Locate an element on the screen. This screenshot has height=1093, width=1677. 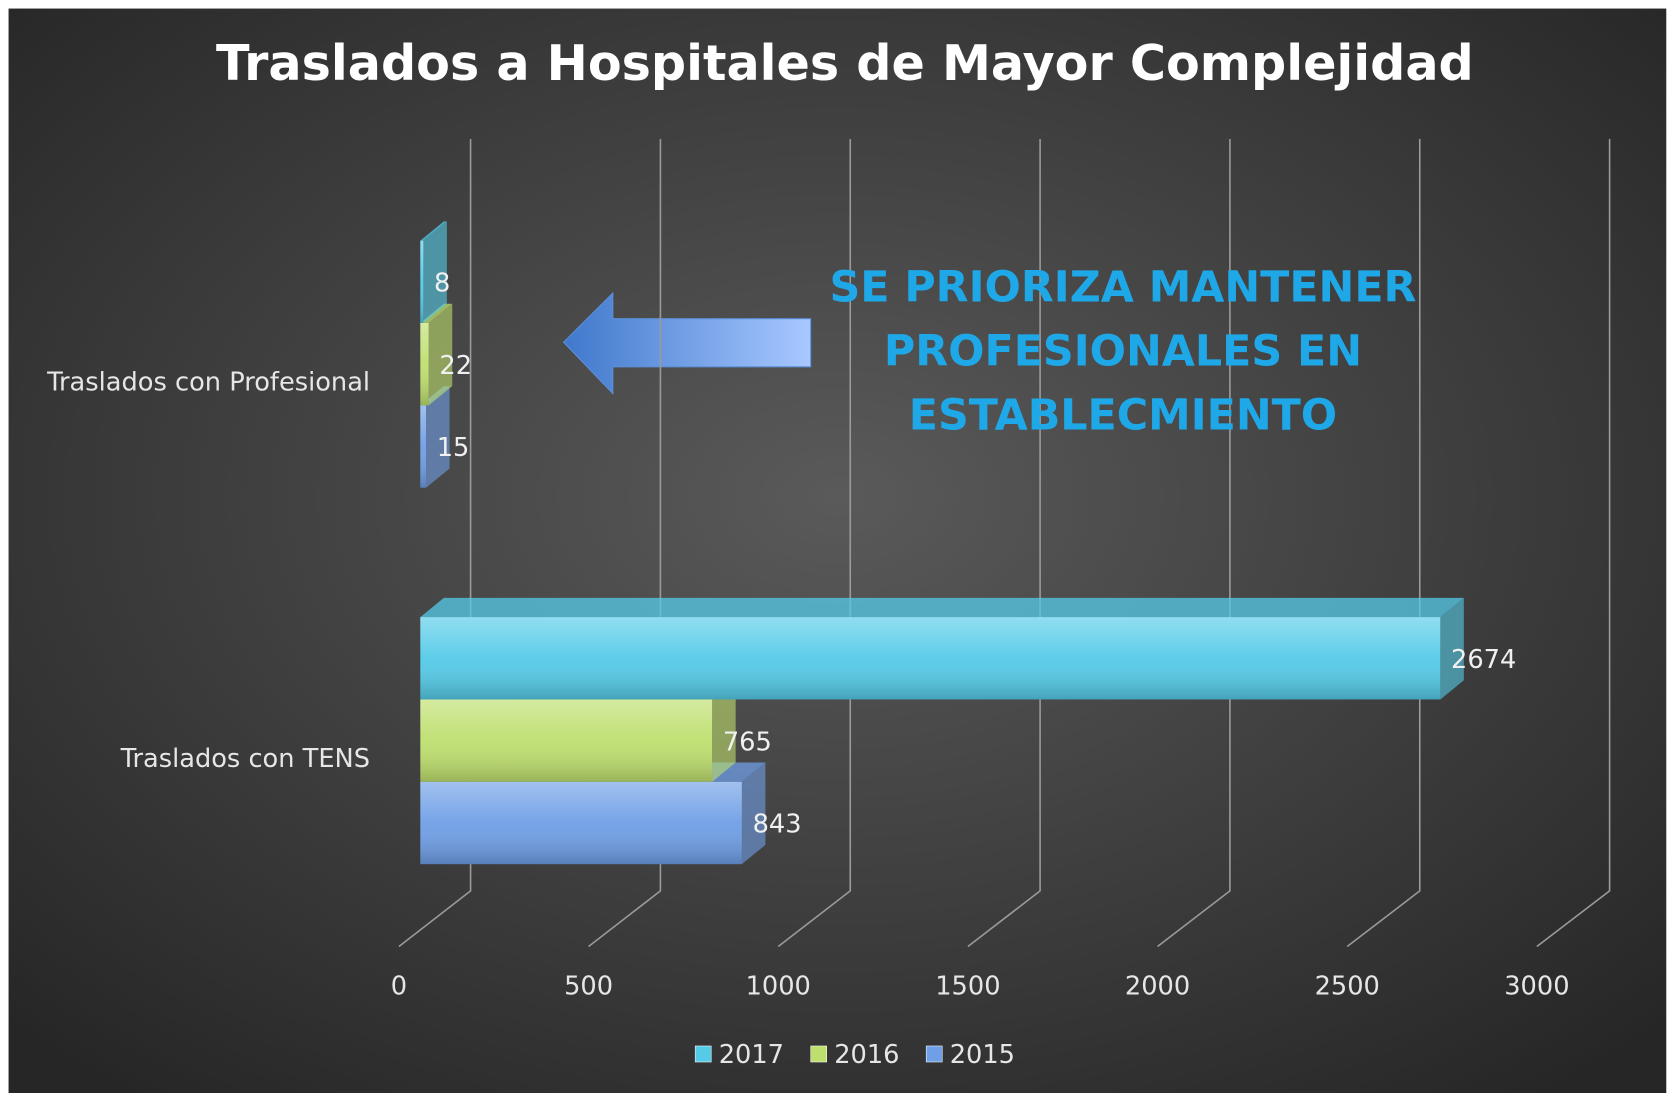
y-tick-label: Traslados con Profesional is located at coordinates (208, 382).